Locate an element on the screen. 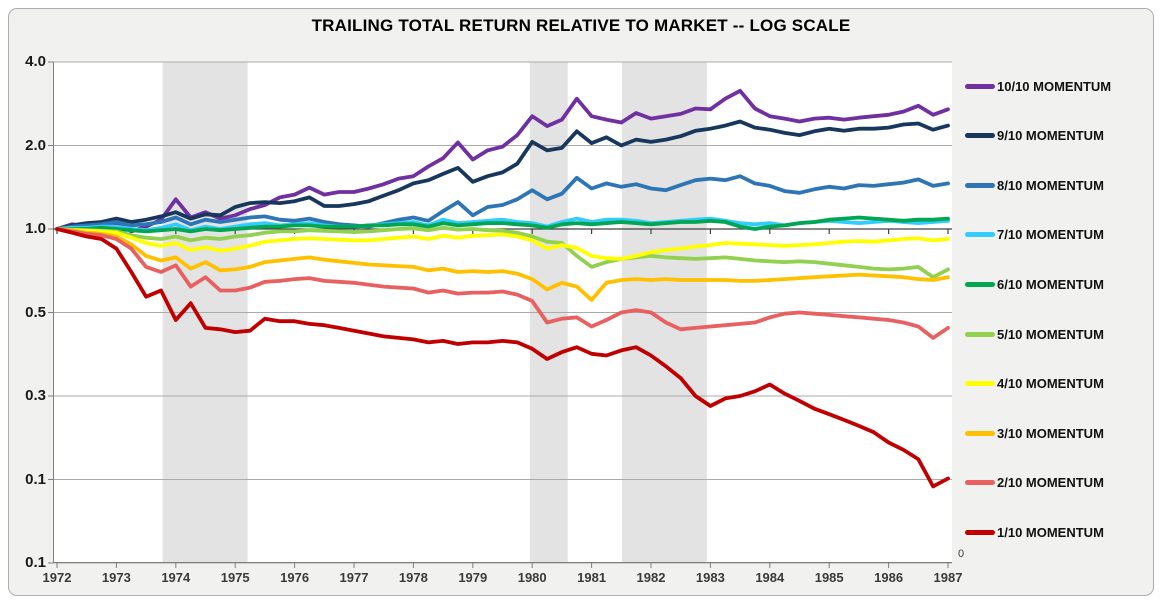 Image resolution: width=1162 pixels, height=604 pixels. legend-label: 10/10 MOMENTUM is located at coordinates (1054, 86).